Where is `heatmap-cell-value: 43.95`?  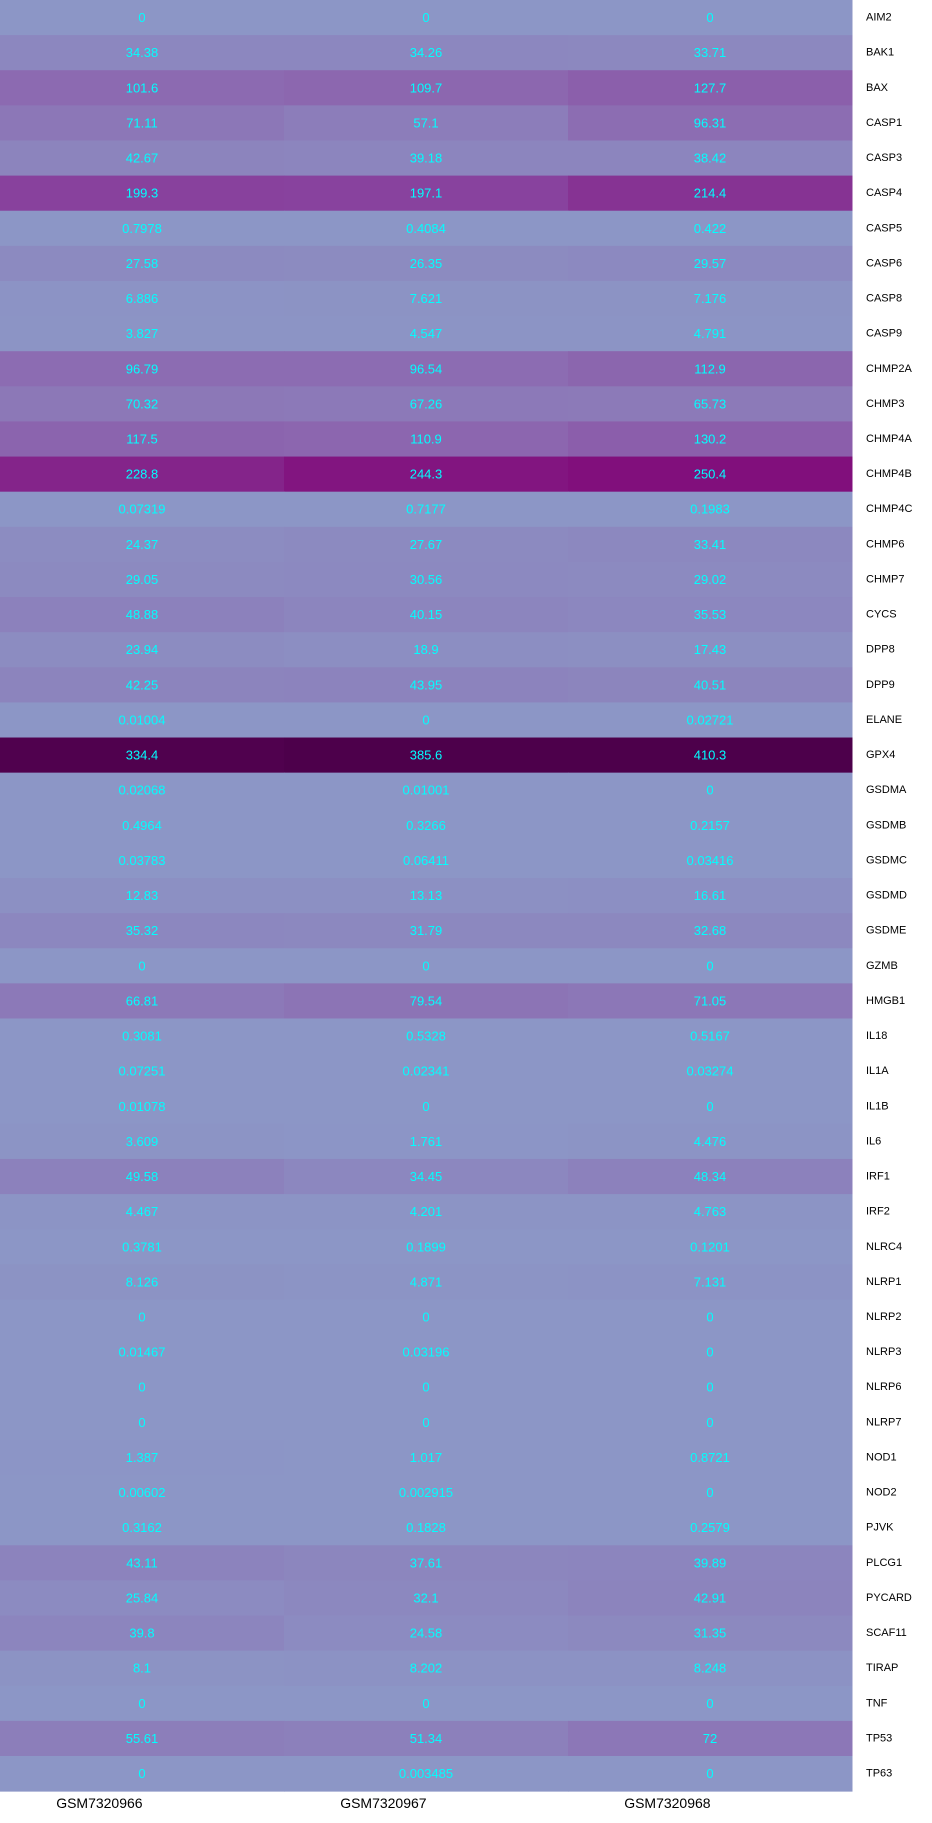
heatmap-cell-value: 43.95 is located at coordinates (426, 684).